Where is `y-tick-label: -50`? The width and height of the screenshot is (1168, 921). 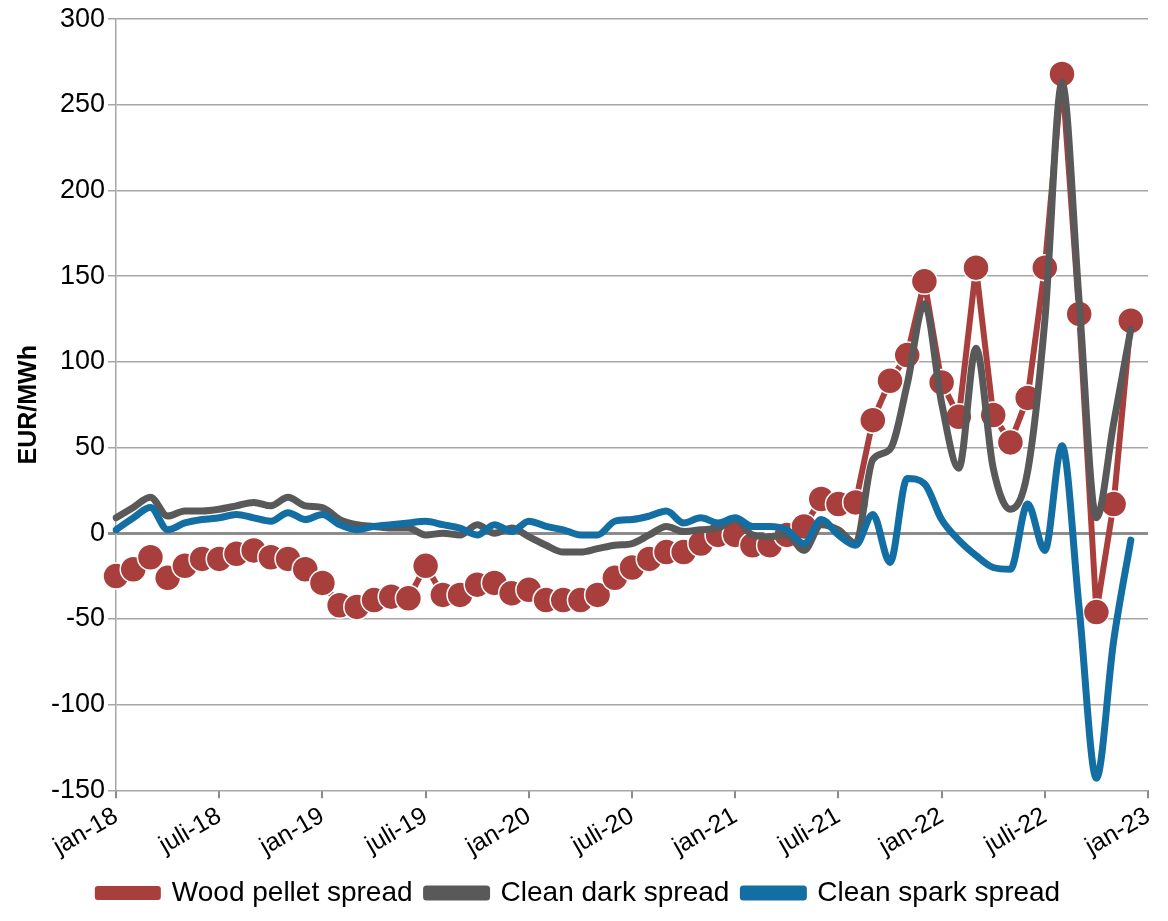
y-tick-label: -50 is located at coordinates (86, 617).